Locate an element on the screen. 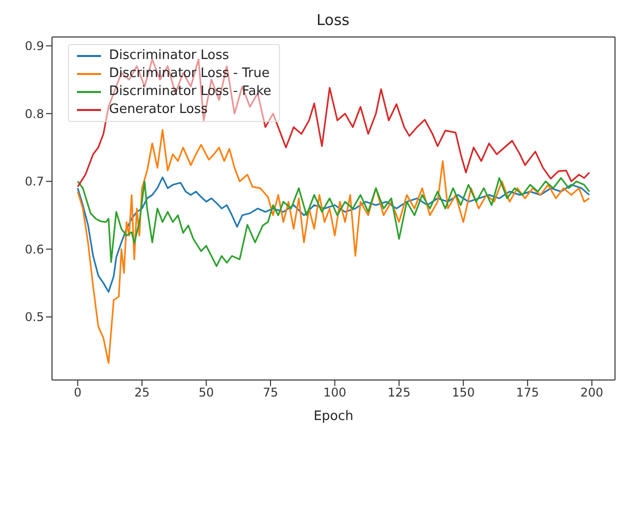  x-tick-label: 150 is located at coordinates (463, 393).